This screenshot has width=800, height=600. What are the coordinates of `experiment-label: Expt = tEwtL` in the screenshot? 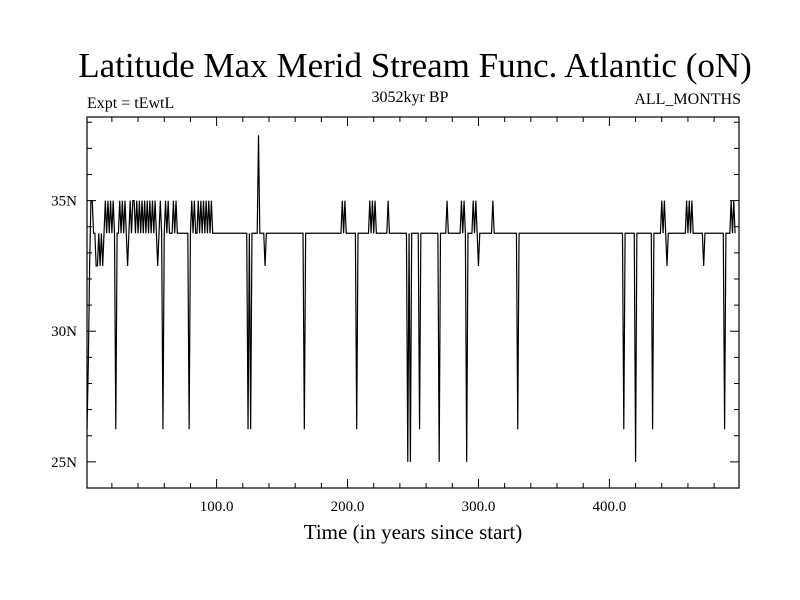 It's located at (131, 103).